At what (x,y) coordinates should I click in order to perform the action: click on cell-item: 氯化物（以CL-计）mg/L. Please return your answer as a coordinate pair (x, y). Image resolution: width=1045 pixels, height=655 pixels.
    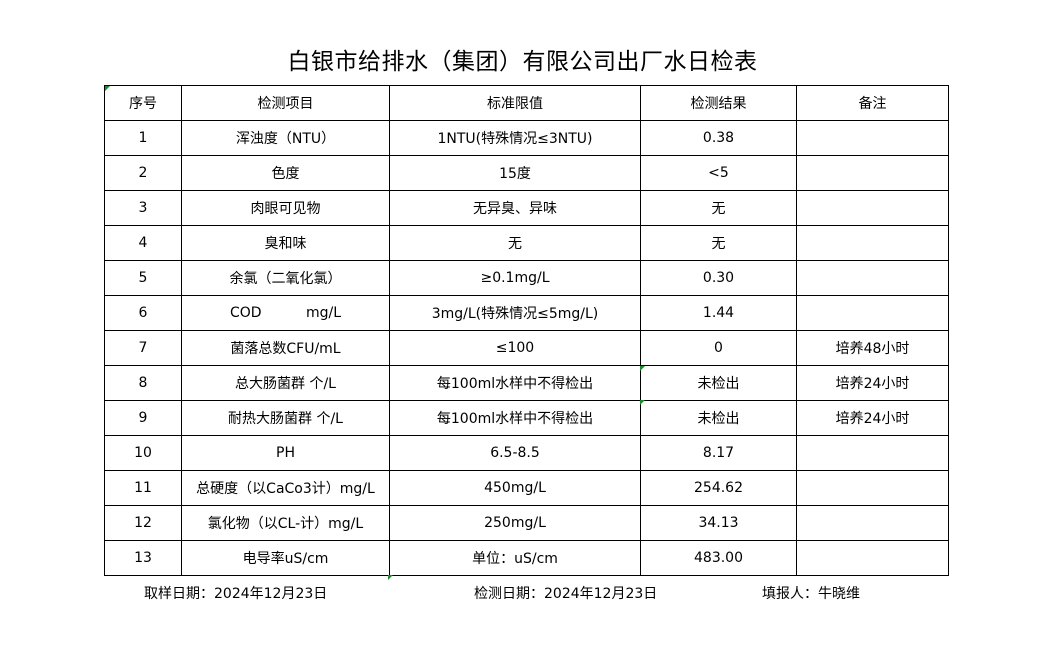
    Looking at the image, I should click on (285, 523).